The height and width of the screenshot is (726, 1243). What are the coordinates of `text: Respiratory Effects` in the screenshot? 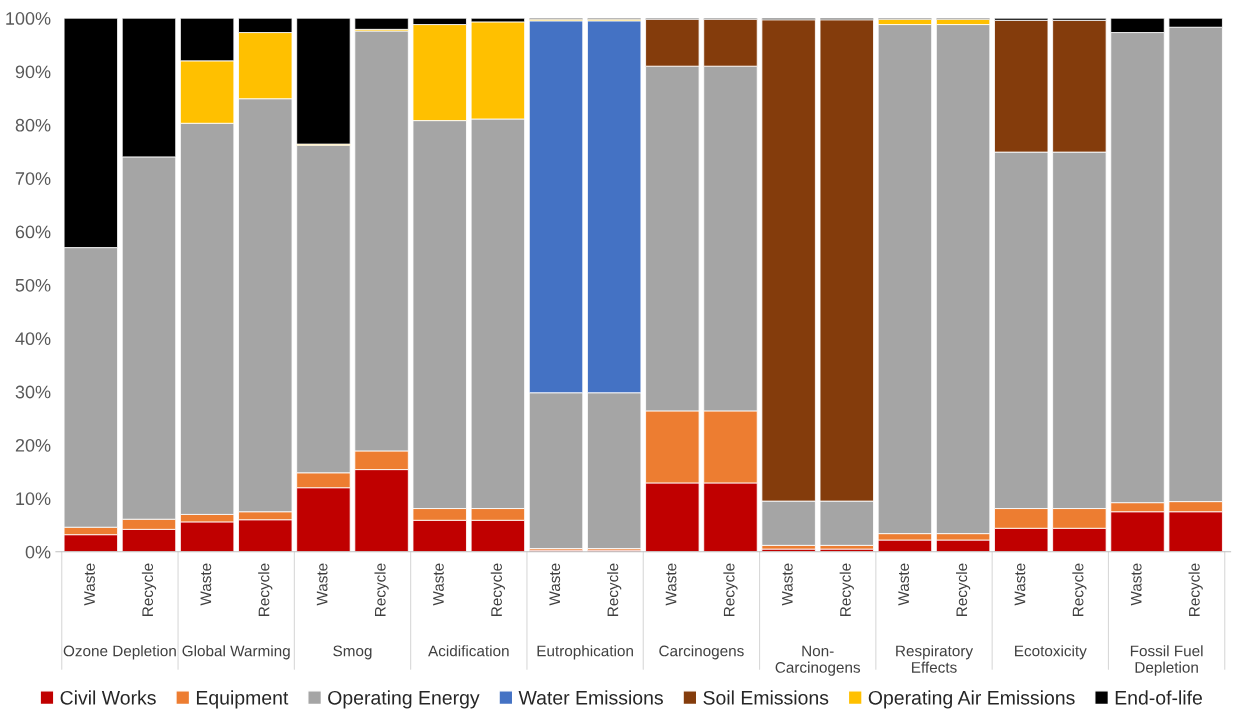 It's located at (935, 659).